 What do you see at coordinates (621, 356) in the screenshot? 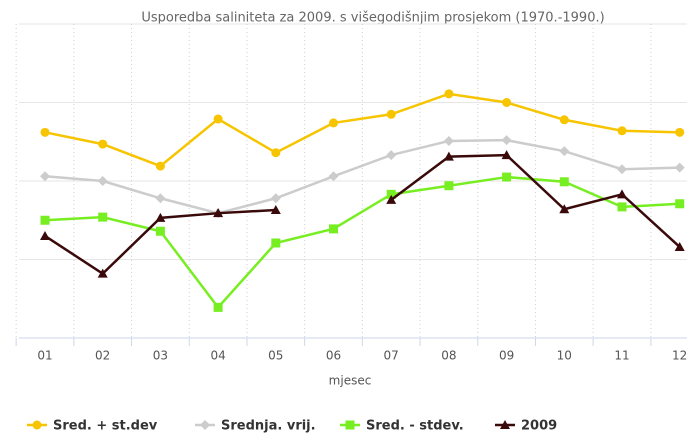
I see `x-tick-label: 11` at bounding box center [621, 356].